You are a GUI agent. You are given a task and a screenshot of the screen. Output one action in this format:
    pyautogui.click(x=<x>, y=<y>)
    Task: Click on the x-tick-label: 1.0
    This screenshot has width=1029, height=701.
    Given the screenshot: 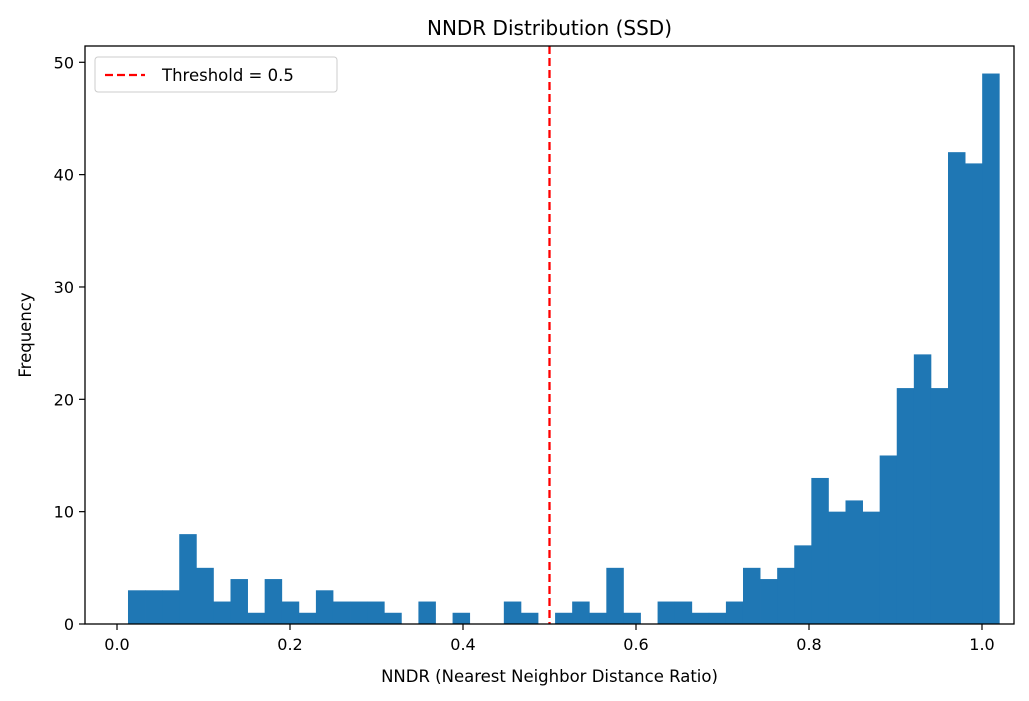 What is the action you would take?
    pyautogui.click(x=981, y=644)
    